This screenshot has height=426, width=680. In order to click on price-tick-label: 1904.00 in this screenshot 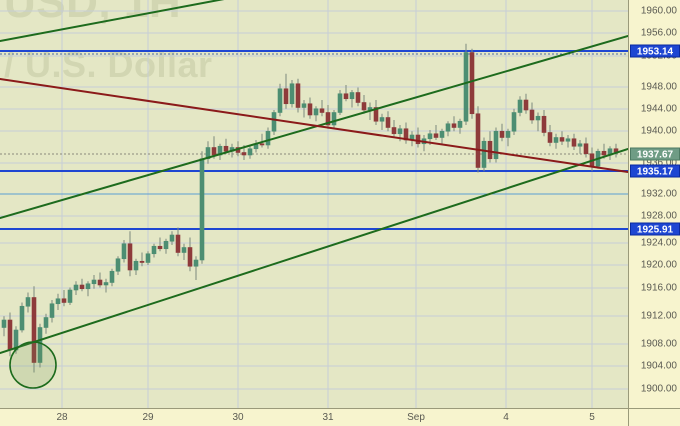, I will do `click(658, 366)`.